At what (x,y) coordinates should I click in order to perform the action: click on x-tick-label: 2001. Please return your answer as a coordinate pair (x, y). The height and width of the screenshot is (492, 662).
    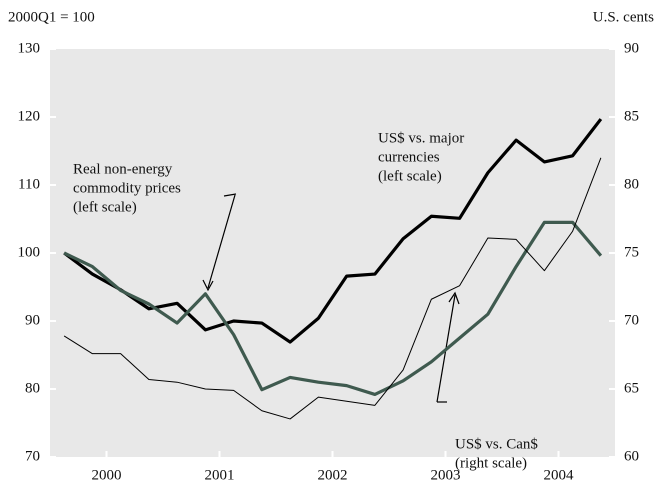
    Looking at the image, I should click on (220, 475).